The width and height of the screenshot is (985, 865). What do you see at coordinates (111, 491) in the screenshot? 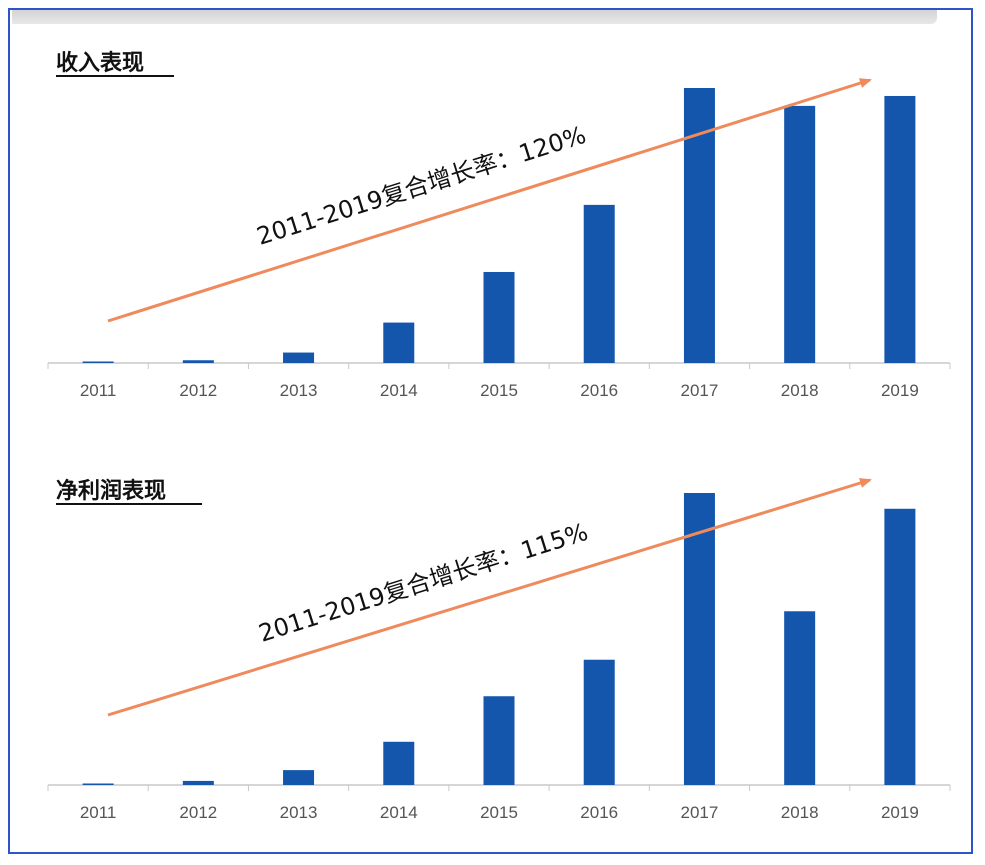
I see `chart-title: 净利润表现` at bounding box center [111, 491].